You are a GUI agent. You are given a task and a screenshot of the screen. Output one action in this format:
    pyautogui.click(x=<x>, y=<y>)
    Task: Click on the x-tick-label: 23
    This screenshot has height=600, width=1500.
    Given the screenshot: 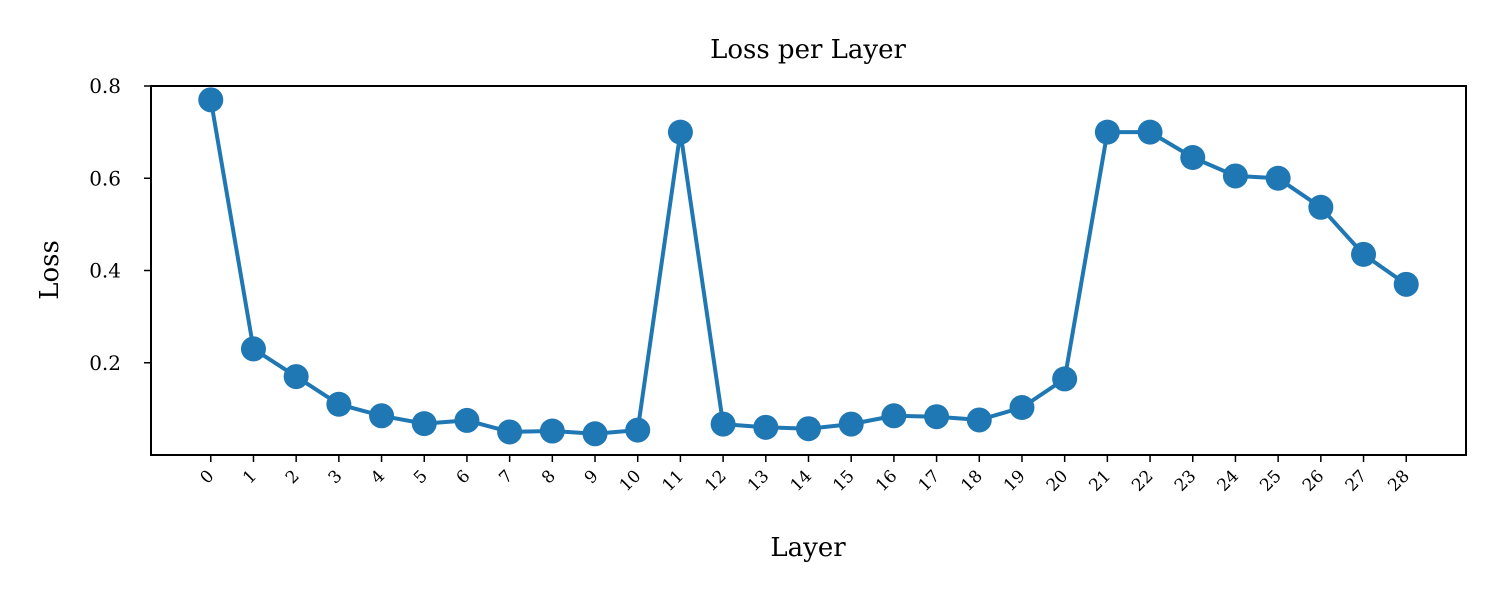 What is the action you would take?
    pyautogui.click(x=1185, y=480)
    